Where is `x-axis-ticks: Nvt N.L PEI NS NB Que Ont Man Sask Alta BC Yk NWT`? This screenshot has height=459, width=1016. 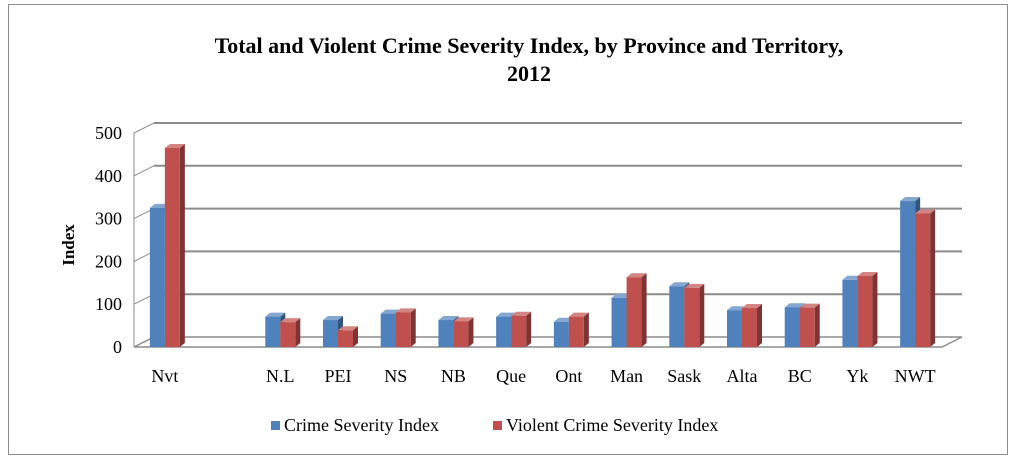 x-axis-ticks: Nvt N.L PEI NS NB Que Ont Man Sask Alta BC Yk NWT is located at coordinates (543, 376).